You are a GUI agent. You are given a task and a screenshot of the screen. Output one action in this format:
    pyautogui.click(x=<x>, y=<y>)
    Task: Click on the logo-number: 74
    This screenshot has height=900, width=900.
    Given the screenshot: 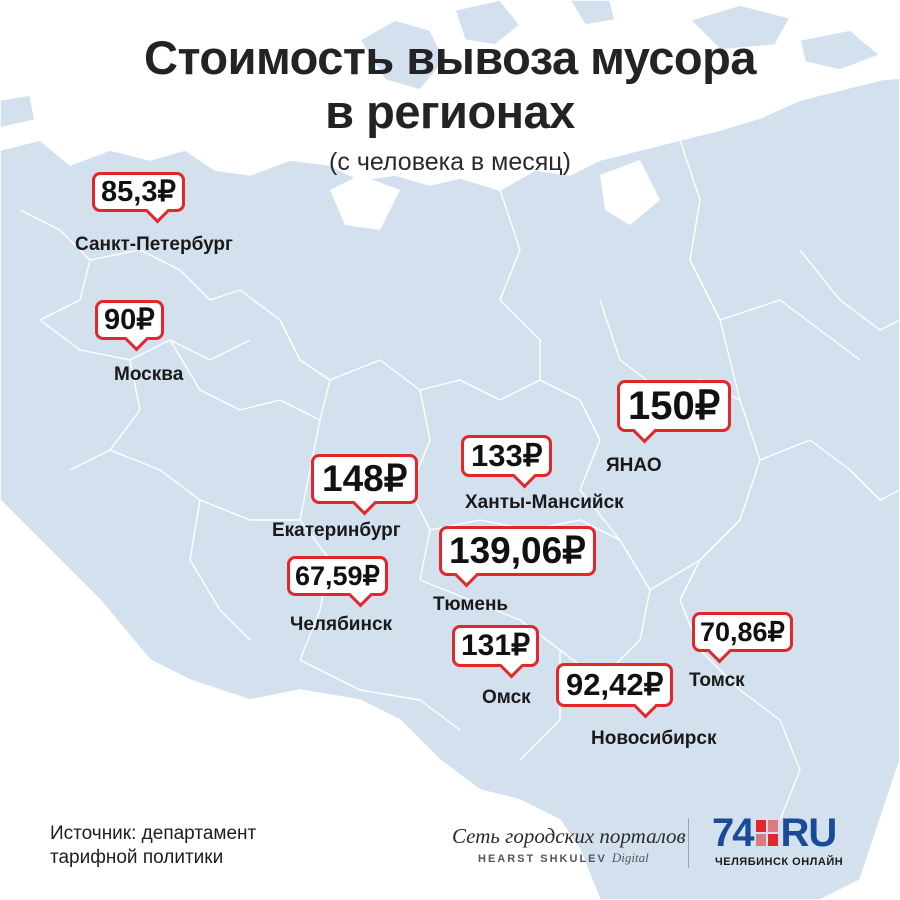 What is the action you would take?
    pyautogui.click(x=733, y=832)
    